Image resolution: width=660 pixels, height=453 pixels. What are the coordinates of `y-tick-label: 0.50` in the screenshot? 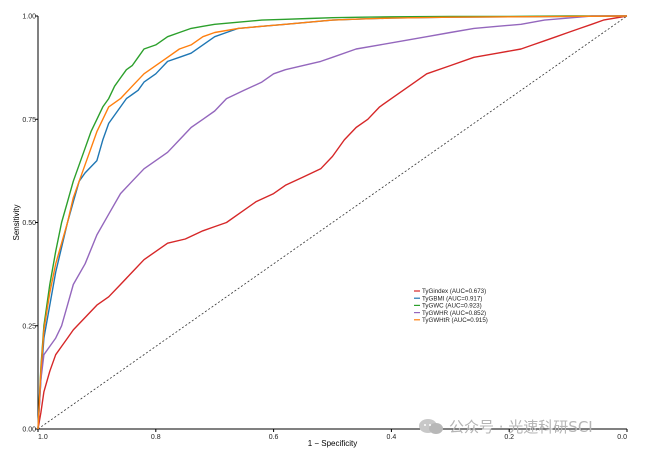 It's located at (29, 223).